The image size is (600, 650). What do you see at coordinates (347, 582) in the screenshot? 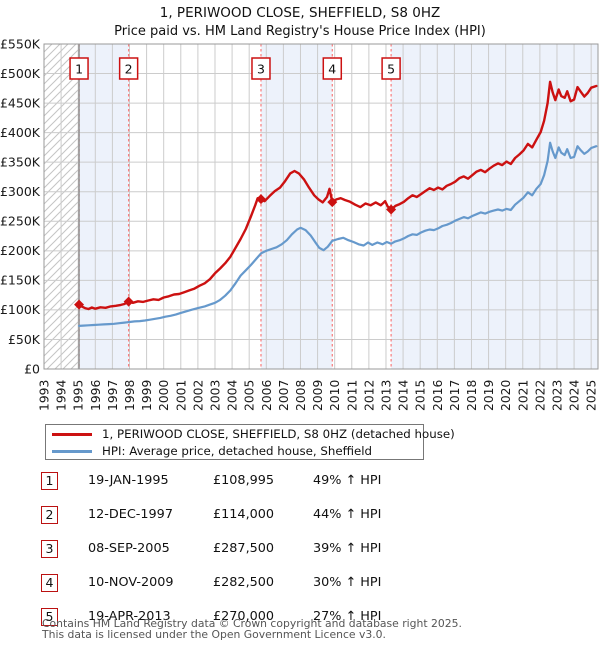
I see `transaction-hpi-delta: 30% ↑ HPI` at bounding box center [347, 582].